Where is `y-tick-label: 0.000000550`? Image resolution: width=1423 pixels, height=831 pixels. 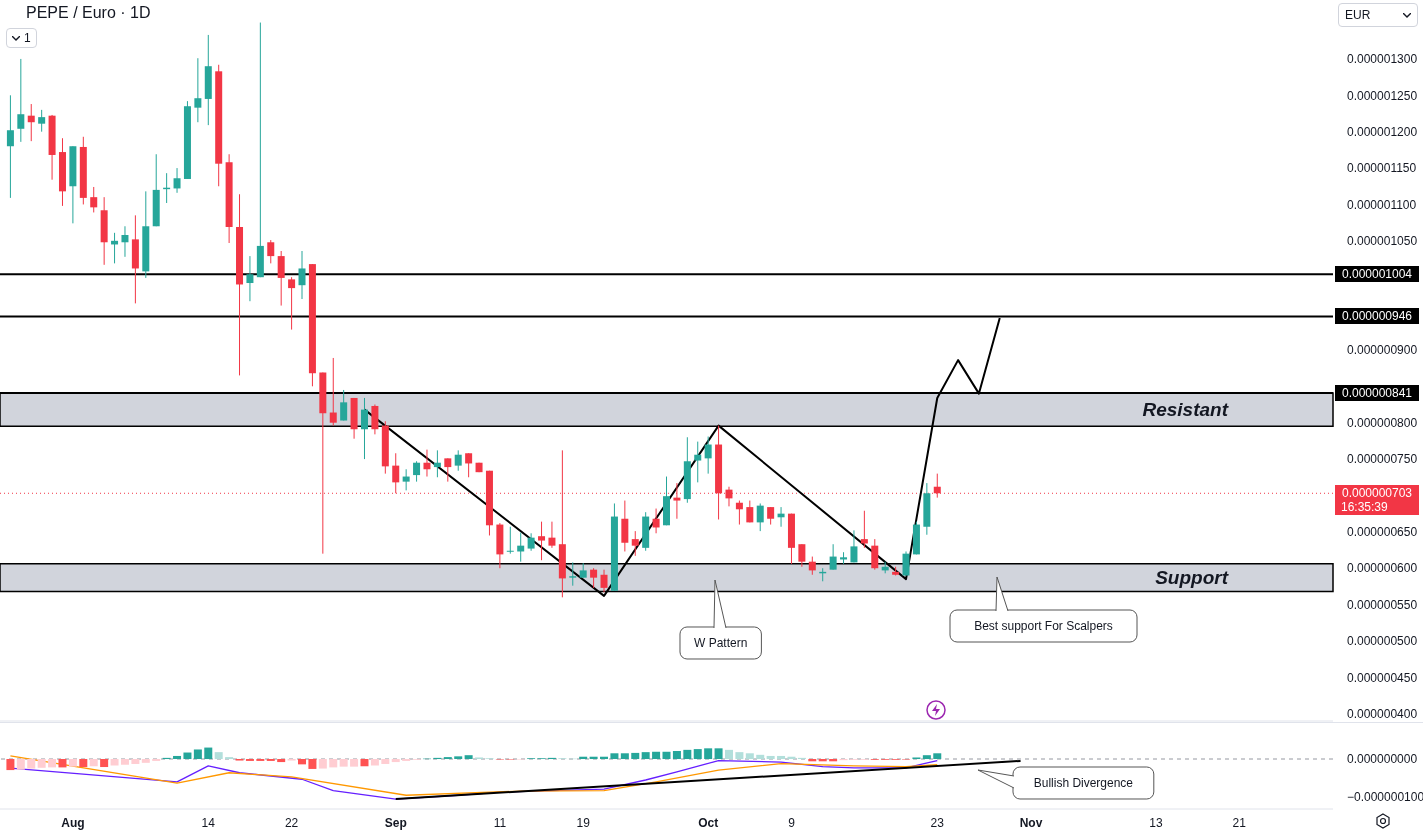
y-tick-label: 0.000000550 is located at coordinates (1382, 604).